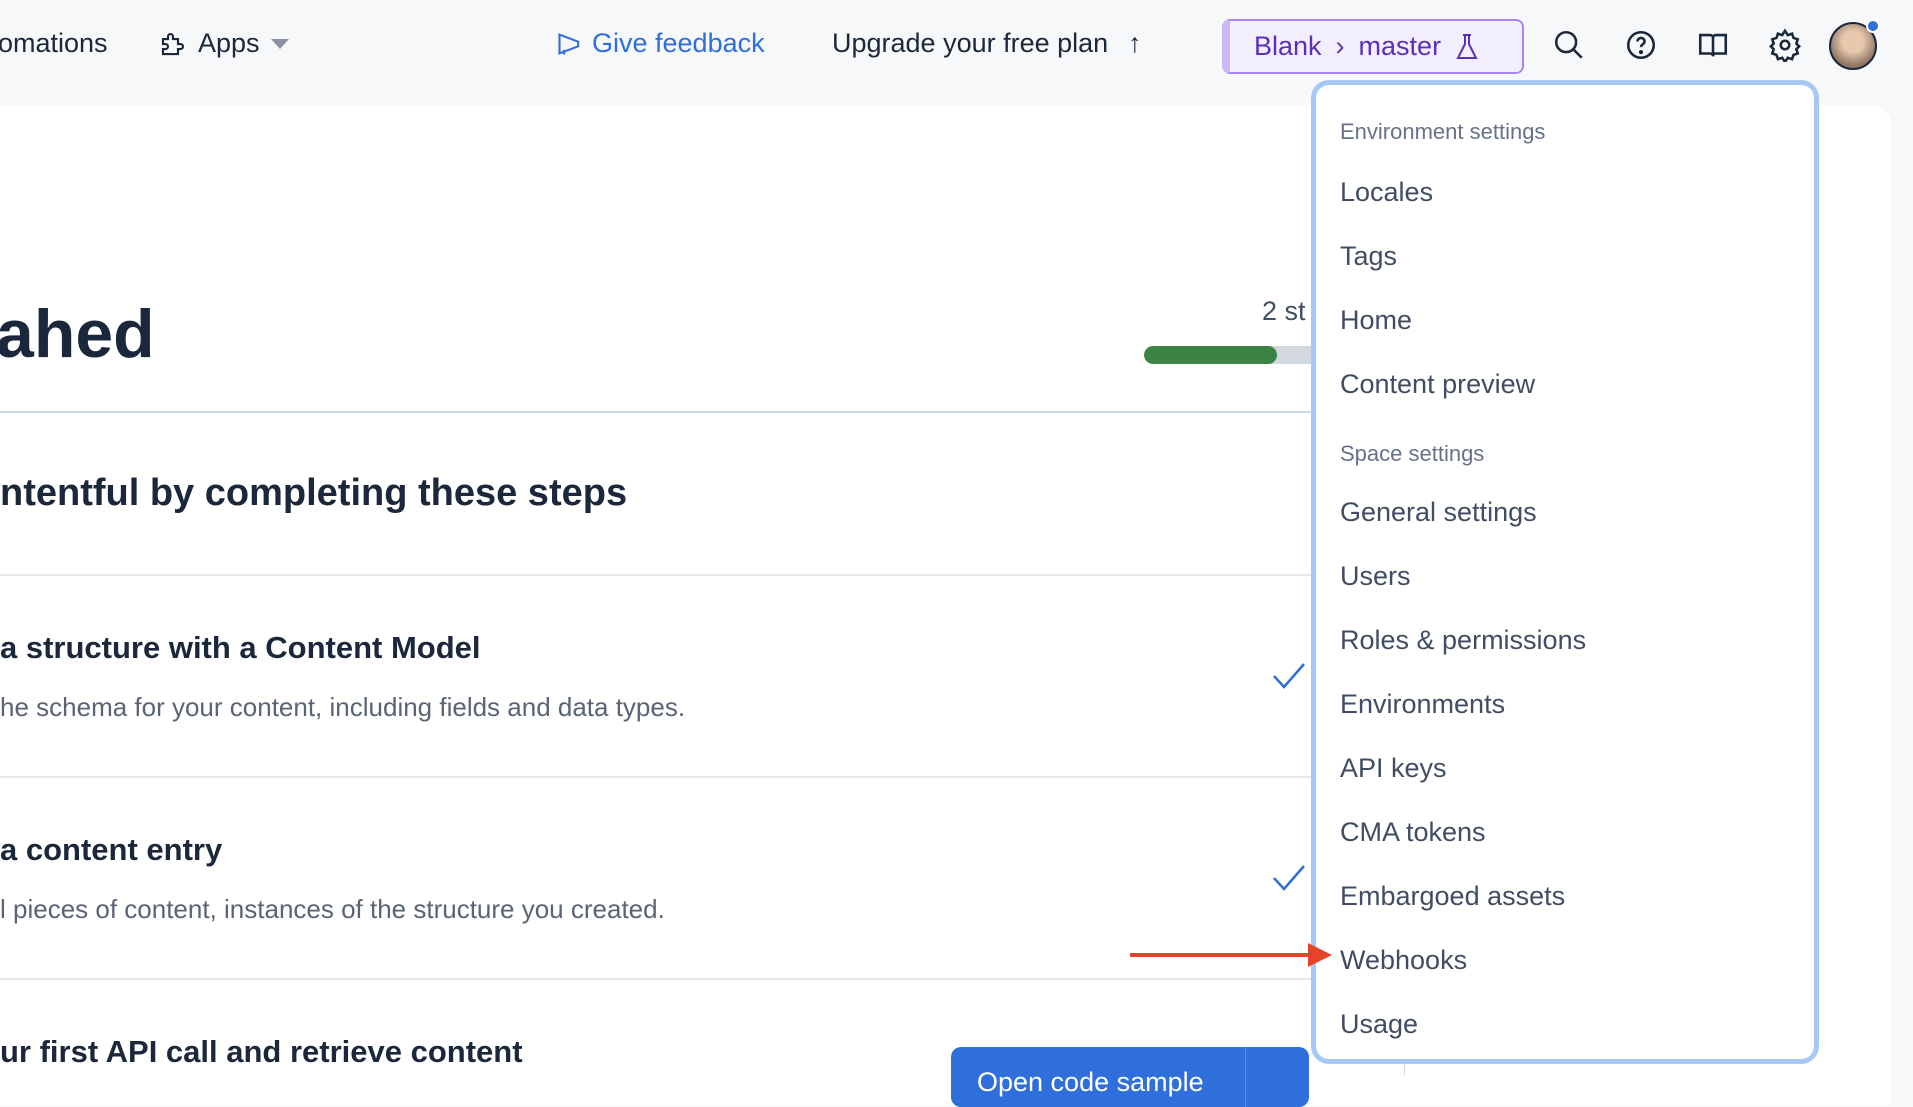 The height and width of the screenshot is (1107, 1913). I want to click on menu-item-home: Home, so click(1376, 320).